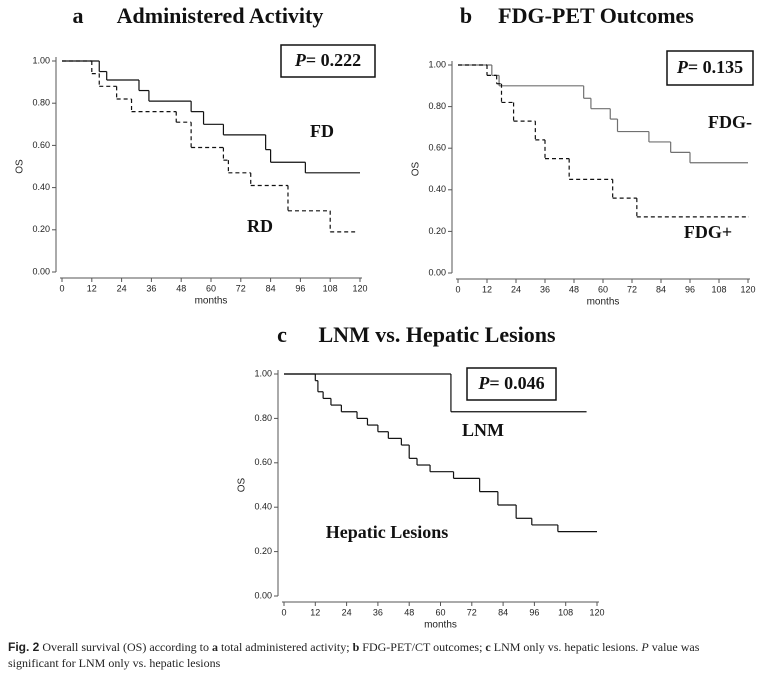 The height and width of the screenshot is (678, 781). Describe the element at coordinates (285, 647) in the screenshot. I see `caption-run: total administered activity;` at that location.